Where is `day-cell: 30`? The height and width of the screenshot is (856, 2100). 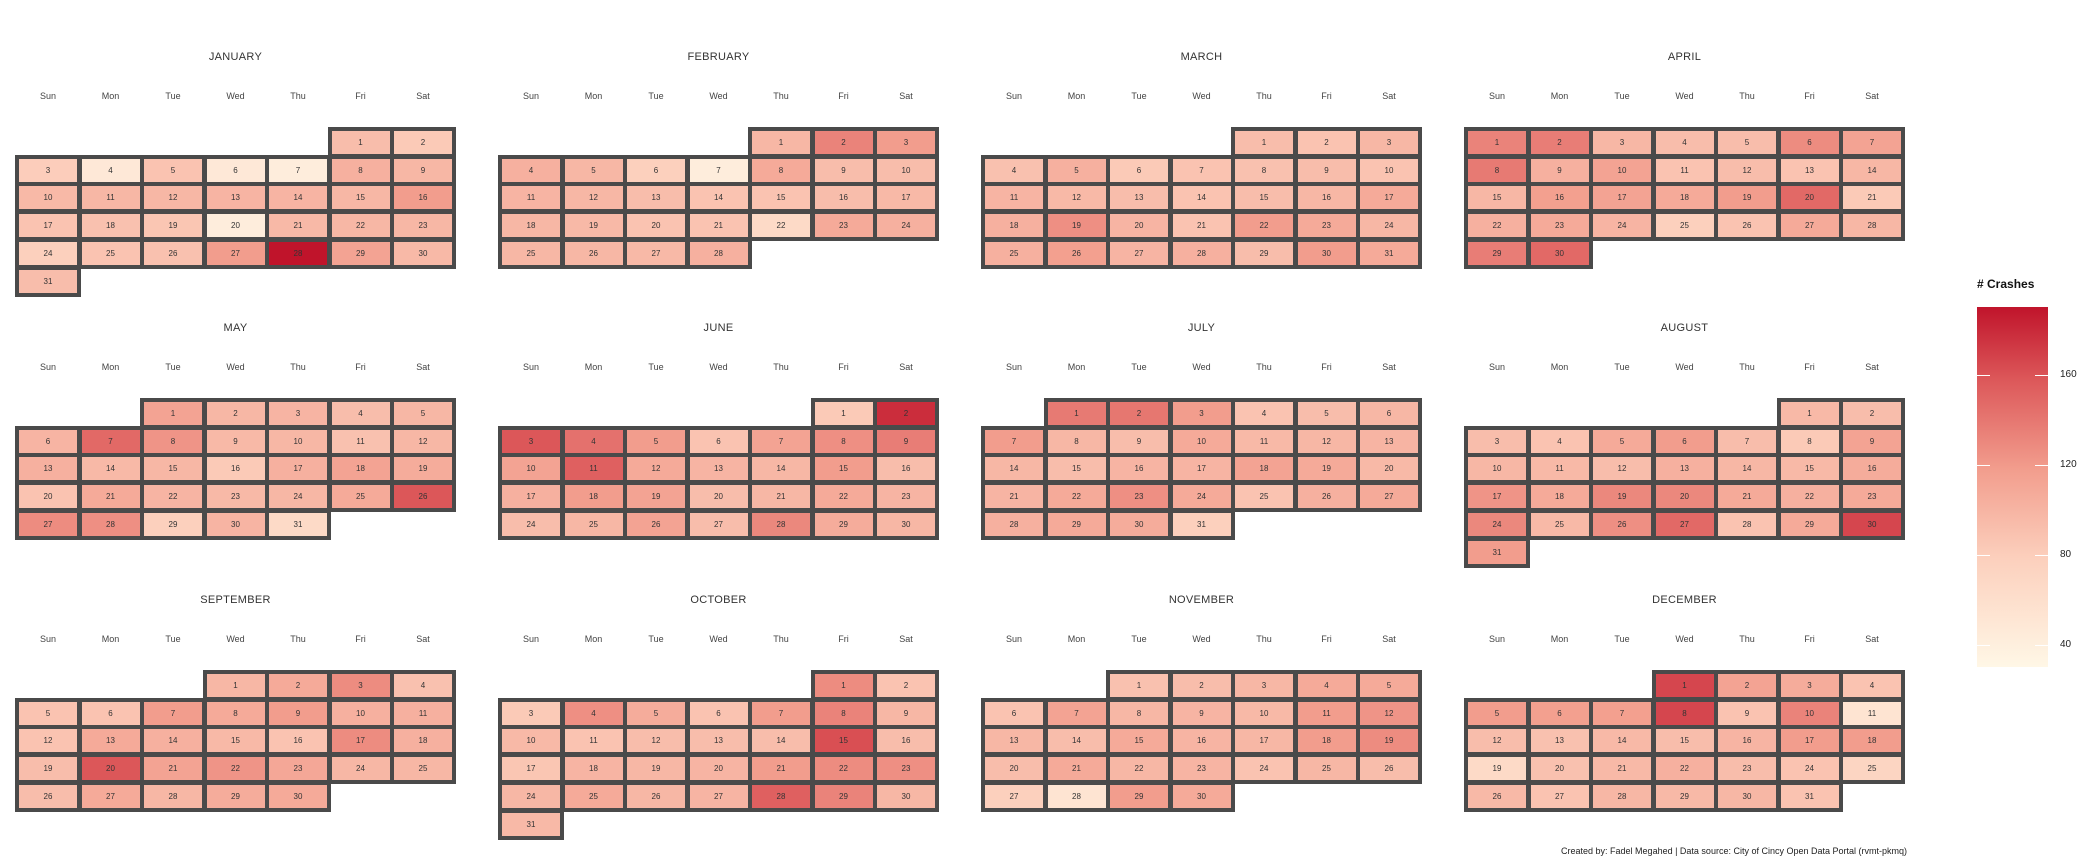
day-cell: 30 is located at coordinates (1872, 524).